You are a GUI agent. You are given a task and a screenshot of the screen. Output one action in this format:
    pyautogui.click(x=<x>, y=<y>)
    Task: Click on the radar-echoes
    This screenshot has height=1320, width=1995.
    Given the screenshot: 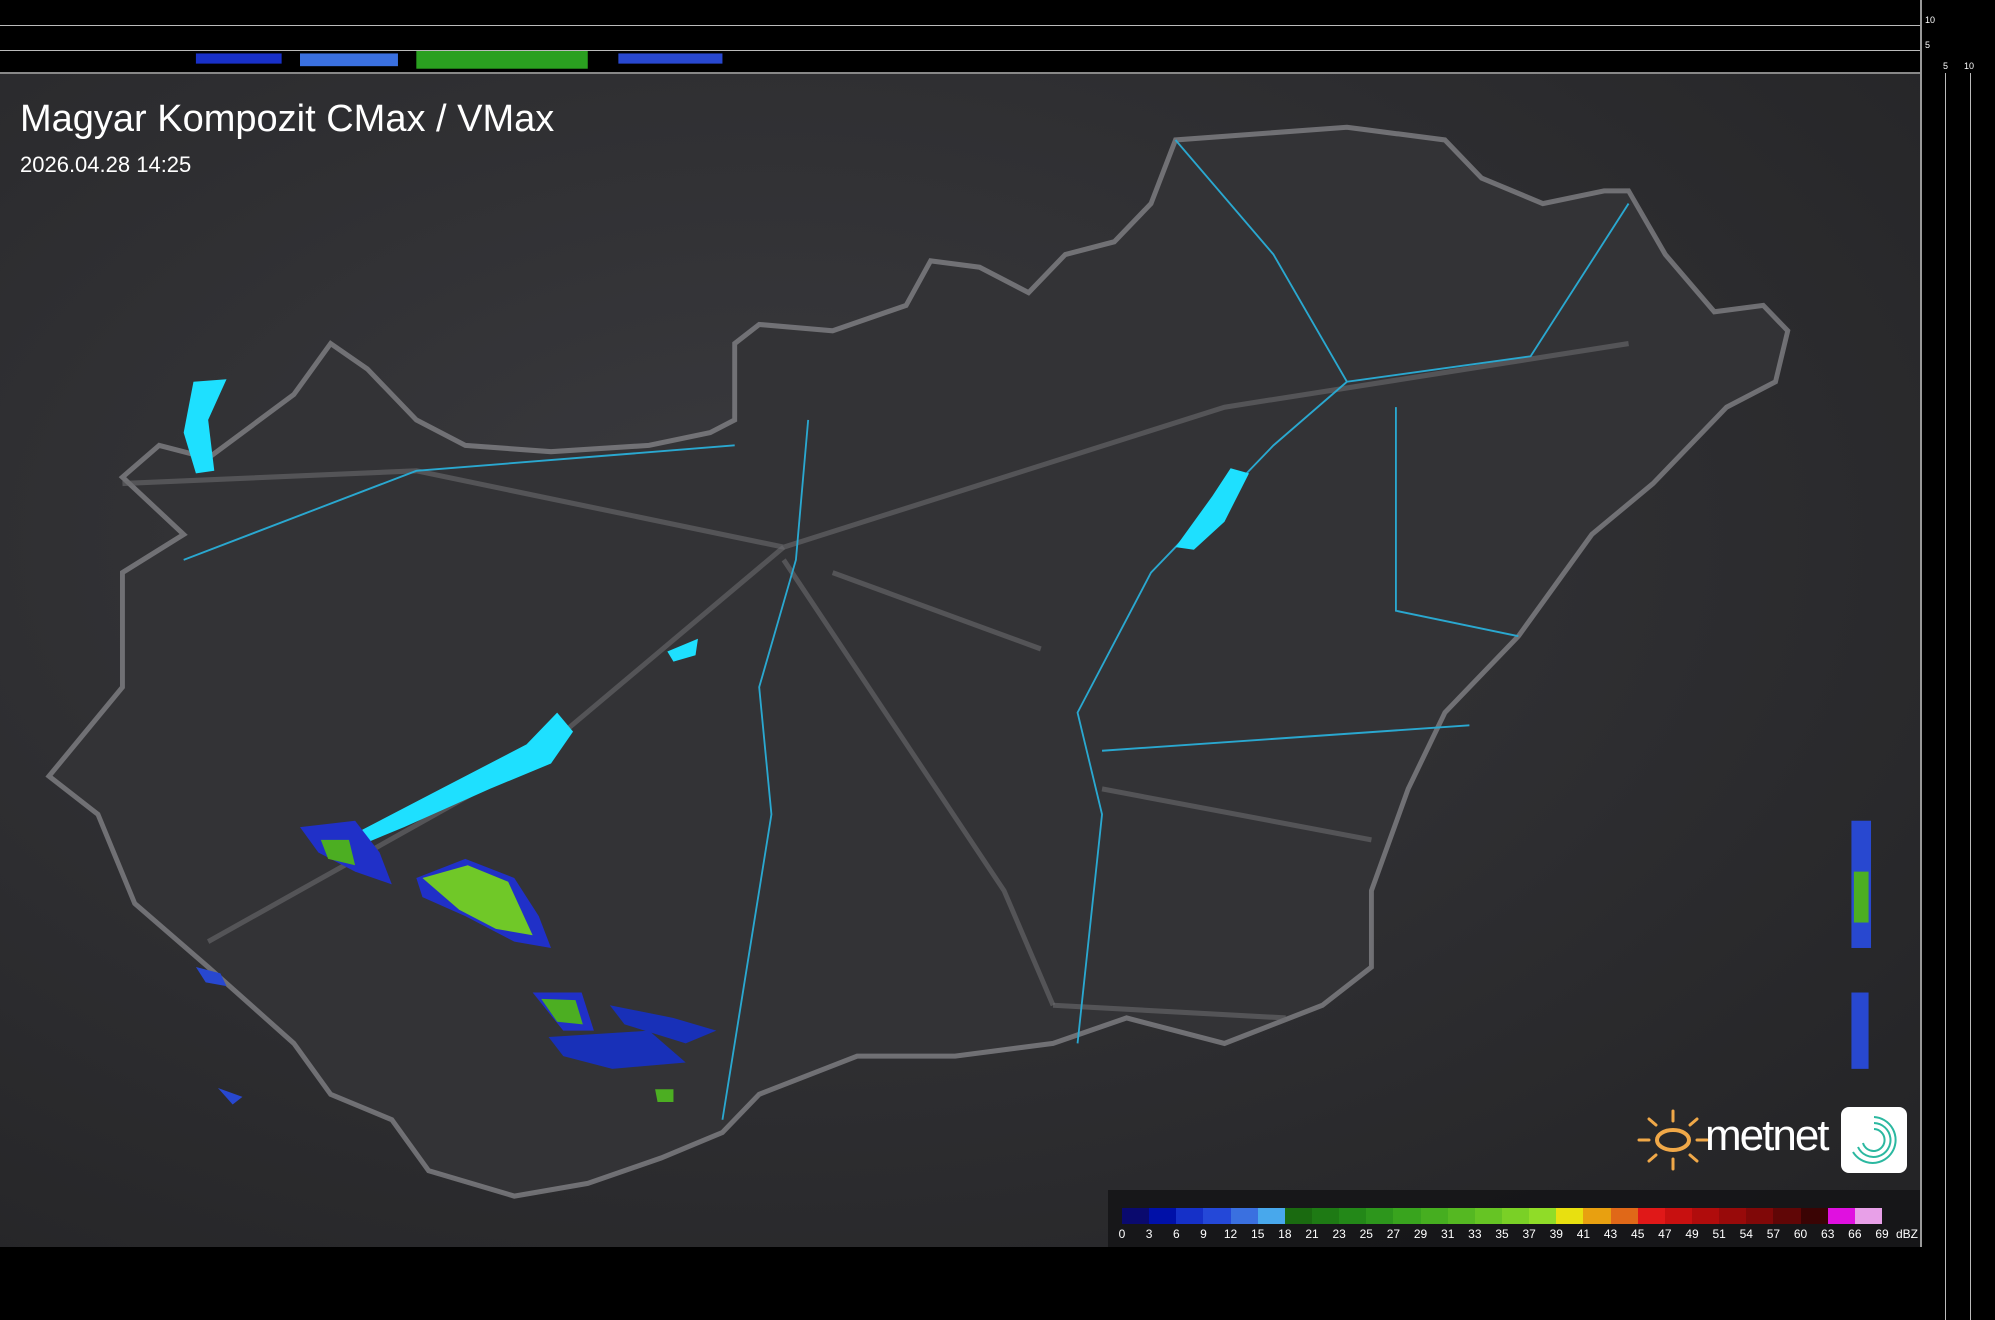 What is the action you would take?
    pyautogui.click(x=456, y=962)
    